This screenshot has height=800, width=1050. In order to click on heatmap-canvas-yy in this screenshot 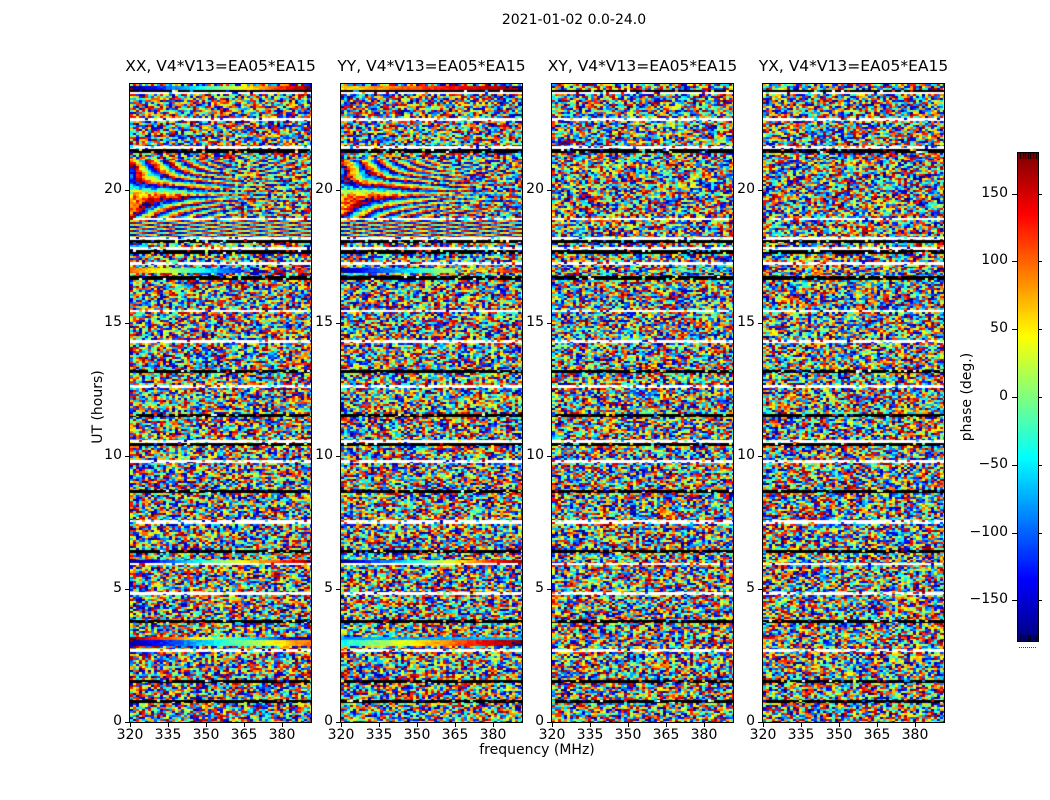, I will do `click(431, 403)`.